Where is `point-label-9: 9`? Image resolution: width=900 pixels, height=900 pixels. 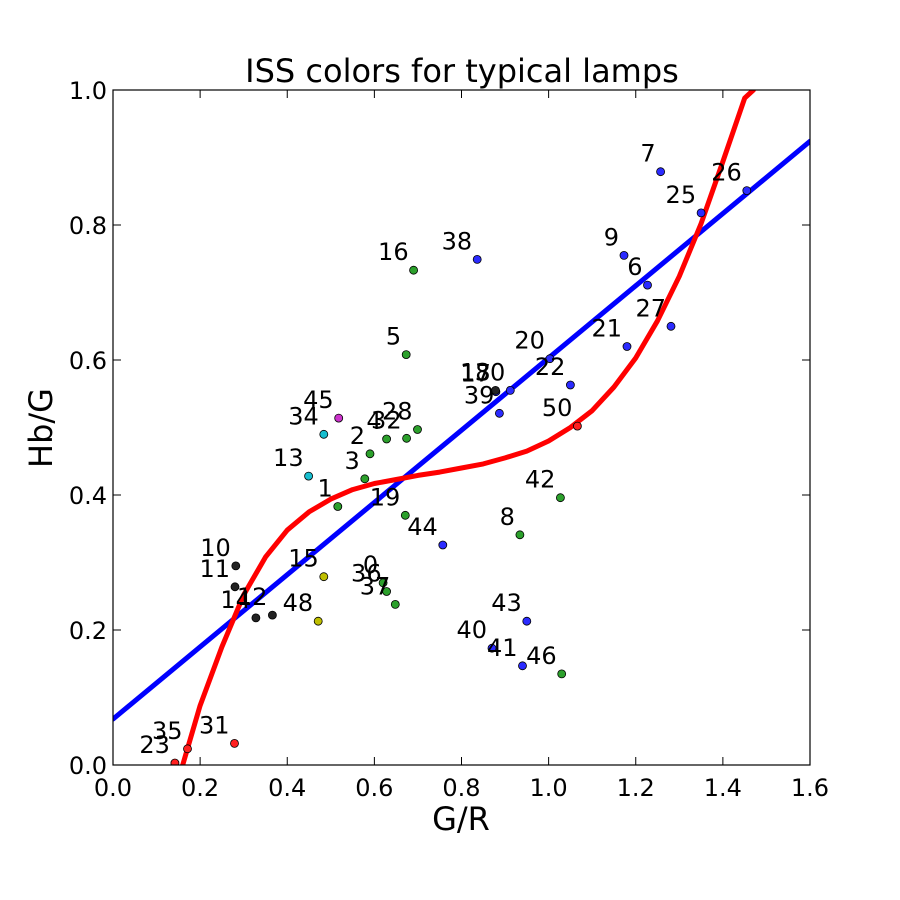 point-label-9: 9 is located at coordinates (611, 237).